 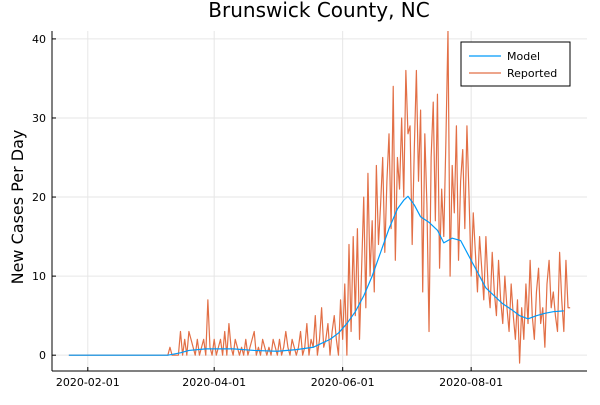 What do you see at coordinates (318, 11) in the screenshot?
I see `chart-title: Brunswick County, NC` at bounding box center [318, 11].